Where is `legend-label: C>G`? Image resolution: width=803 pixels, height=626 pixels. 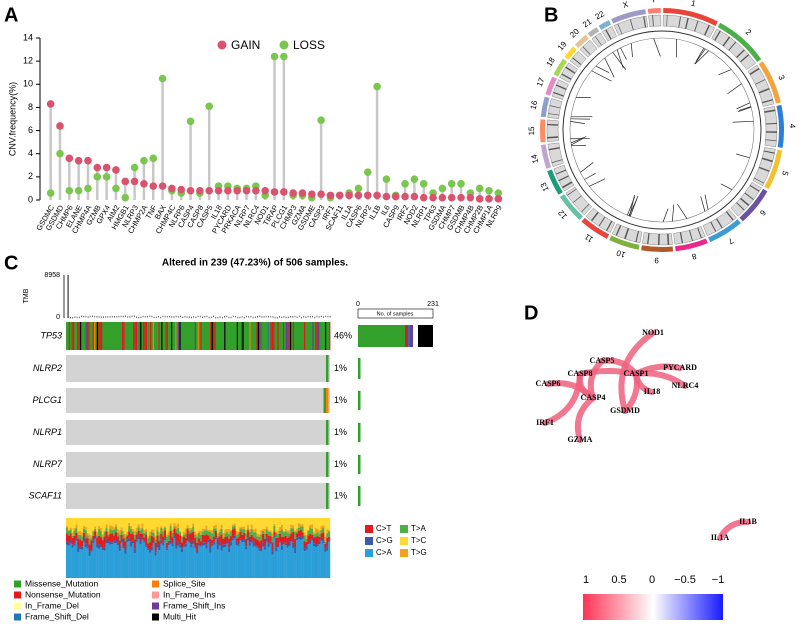 legend-label: C>G is located at coordinates (384, 540).